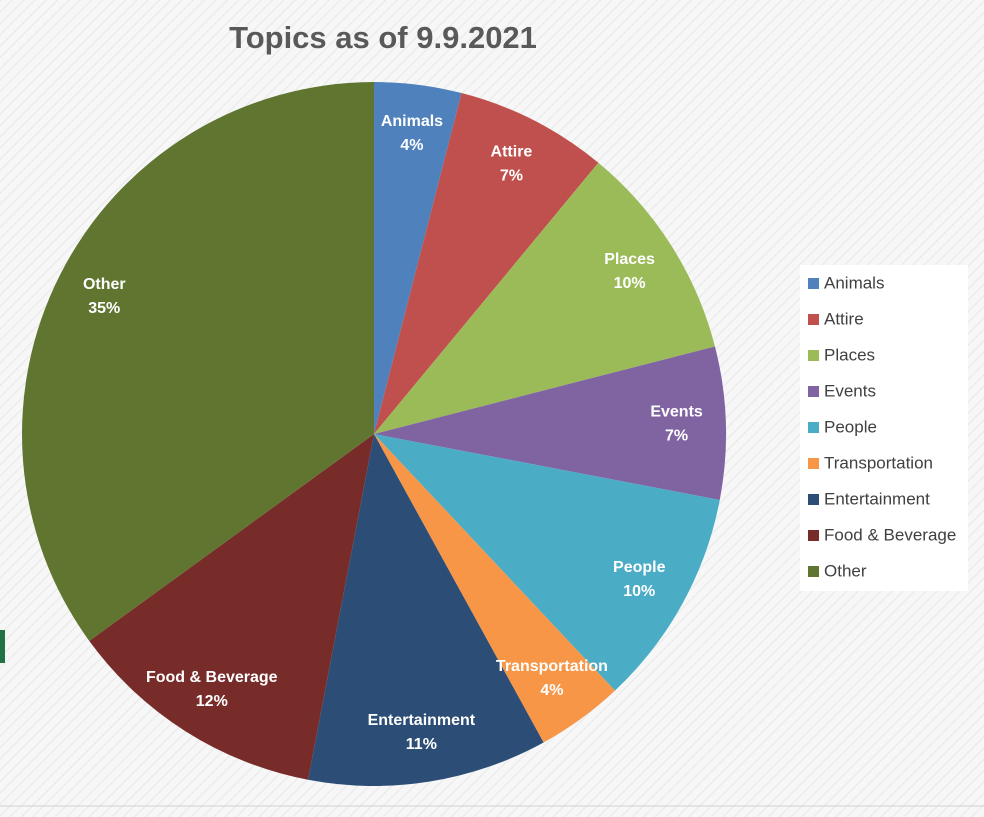  What do you see at coordinates (639, 567) in the screenshot?
I see `slice-category-label: People` at bounding box center [639, 567].